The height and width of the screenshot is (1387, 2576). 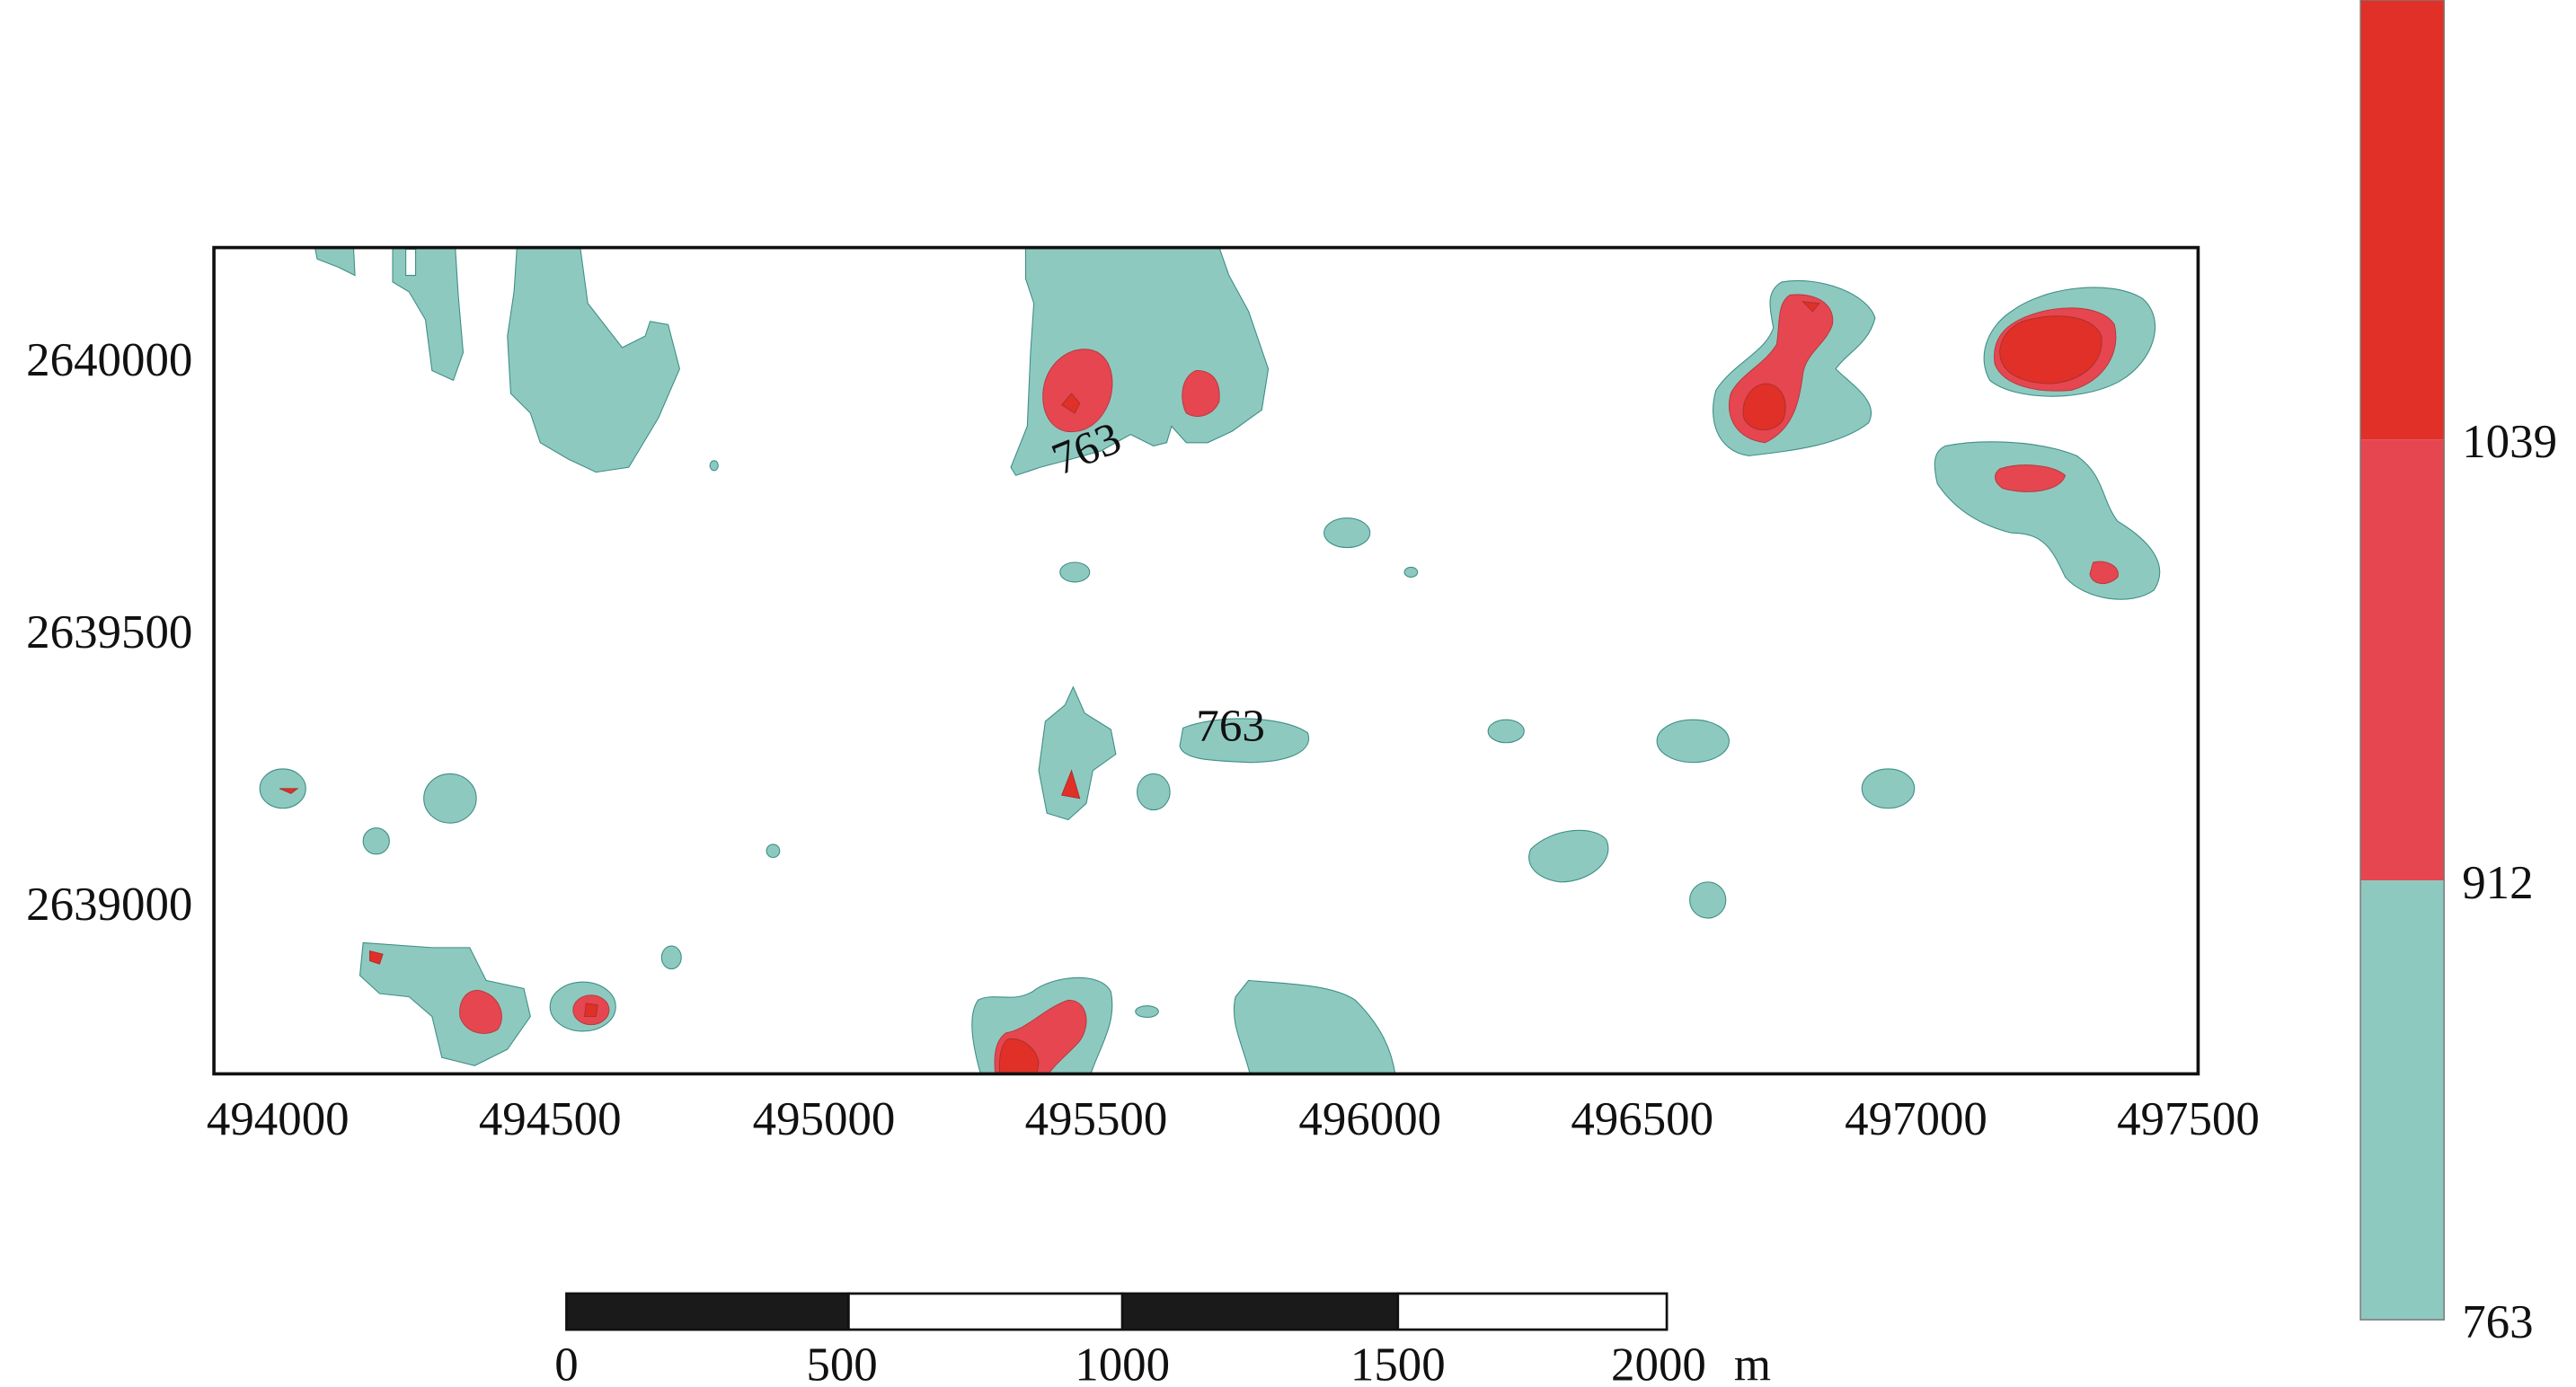 I want to click on legend-label: 1039, so click(x=2509, y=442).